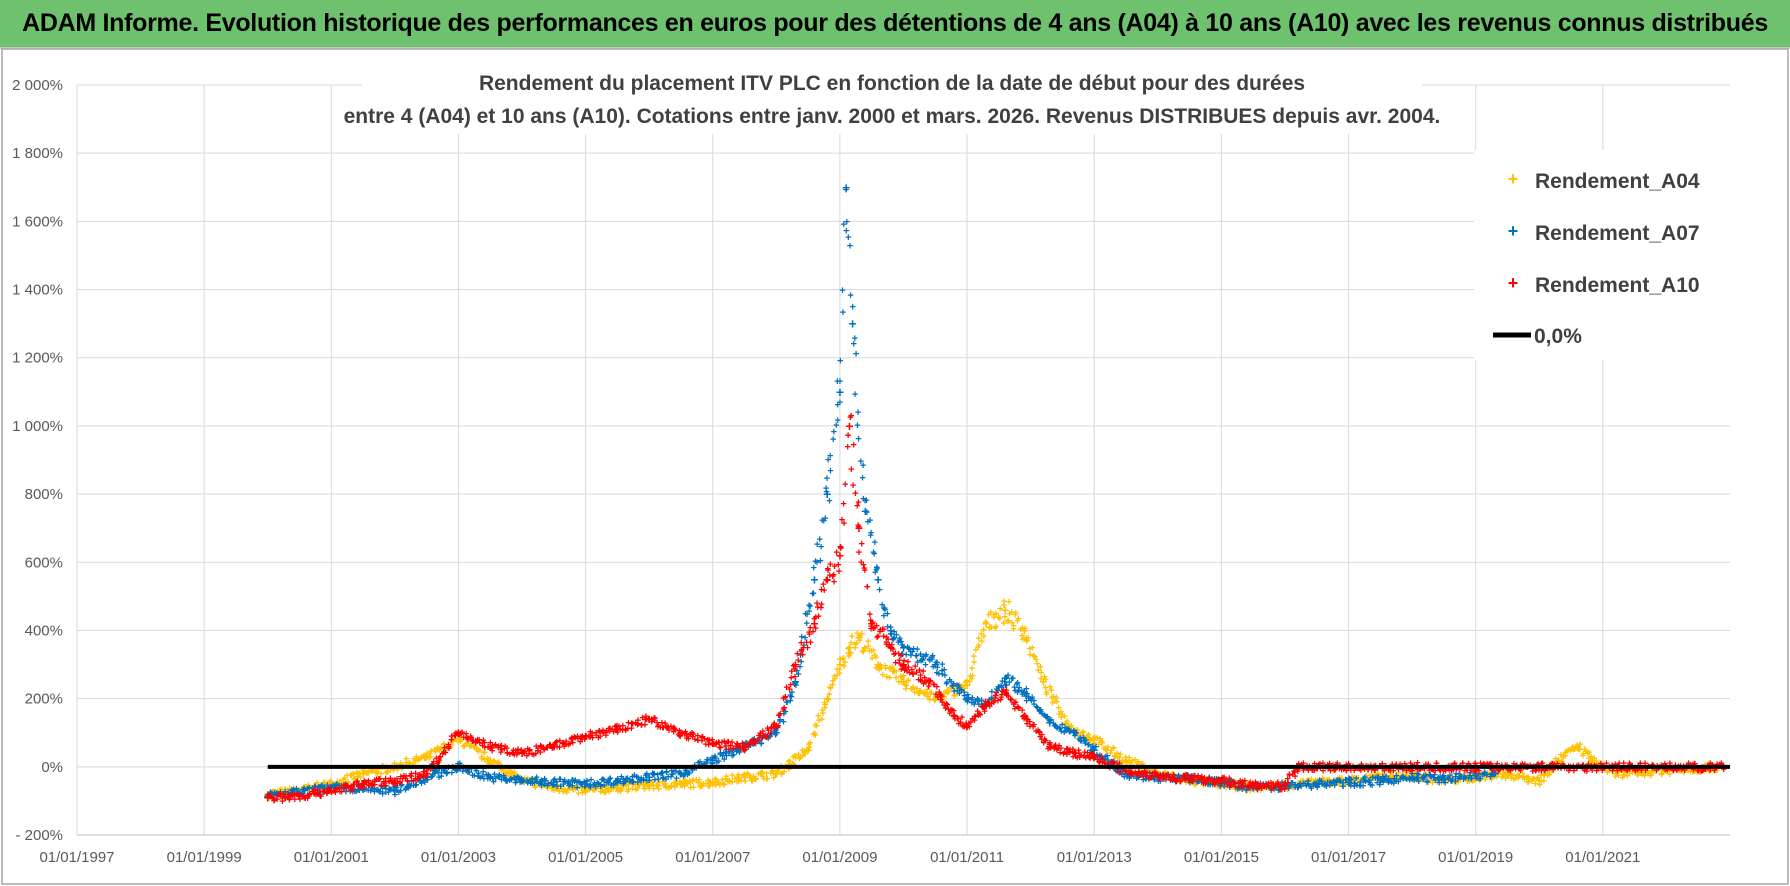  I want to click on legend-marker-a04: +, so click(1513, 179).